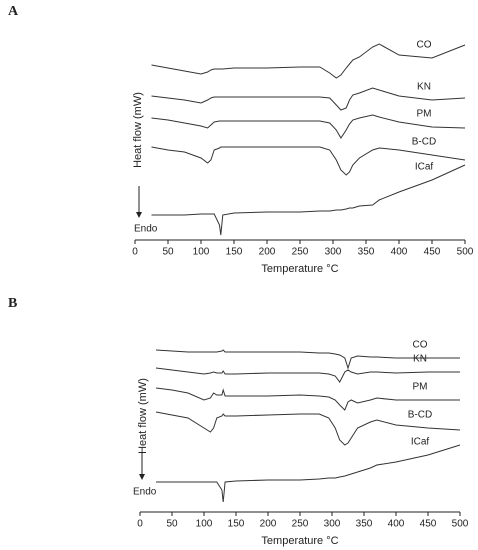 The image size is (478, 550). What do you see at coordinates (13, 11) in the screenshot?
I see `panel-label: A` at bounding box center [13, 11].